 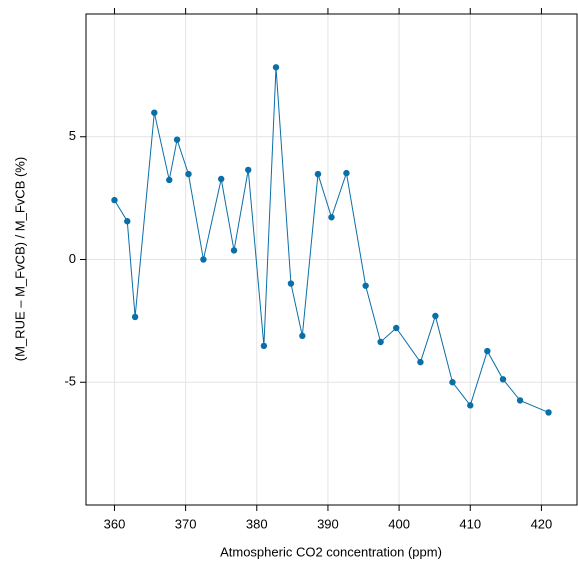 What do you see at coordinates (257, 523) in the screenshot?
I see `x-tick-label: 380` at bounding box center [257, 523].